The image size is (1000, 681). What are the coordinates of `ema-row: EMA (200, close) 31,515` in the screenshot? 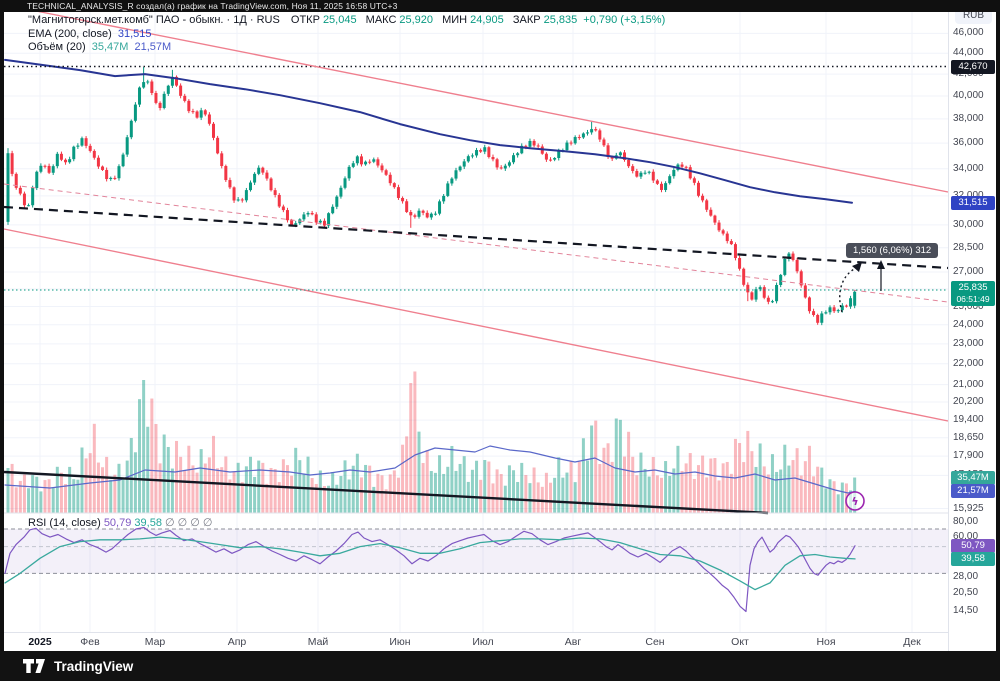 It's located at (346, 35).